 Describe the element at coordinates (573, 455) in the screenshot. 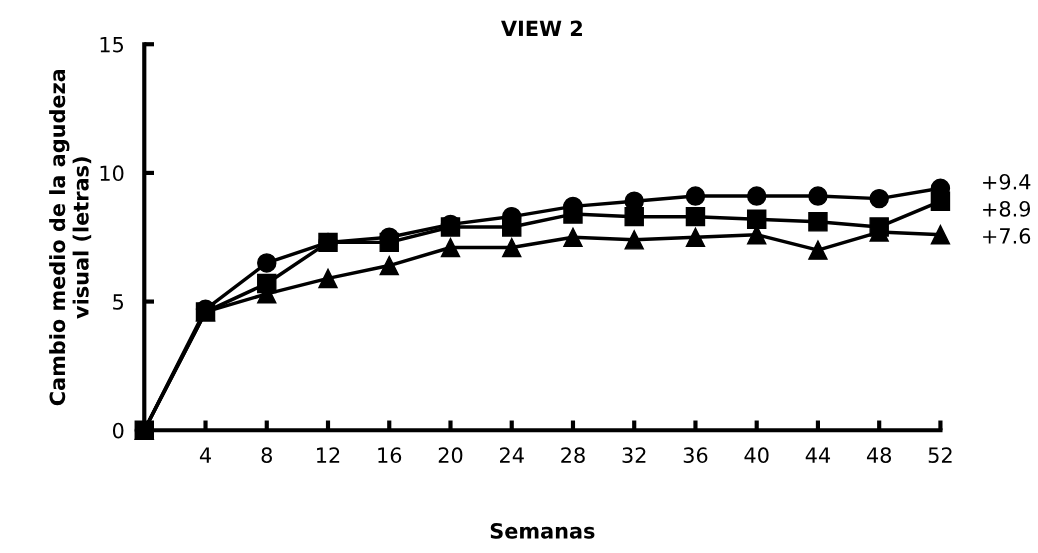

I see `x-tick-label: 28` at that location.